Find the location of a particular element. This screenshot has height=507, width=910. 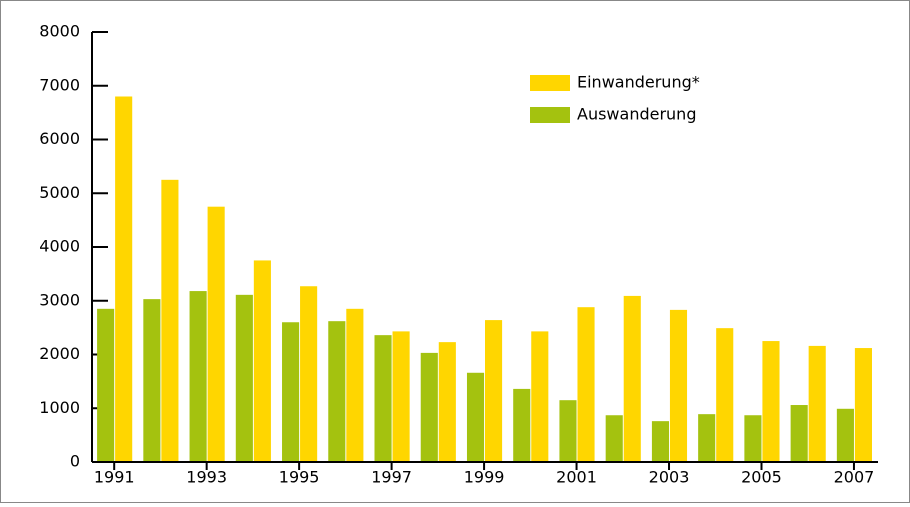

x-tick-label: 1995 is located at coordinates (299, 477).